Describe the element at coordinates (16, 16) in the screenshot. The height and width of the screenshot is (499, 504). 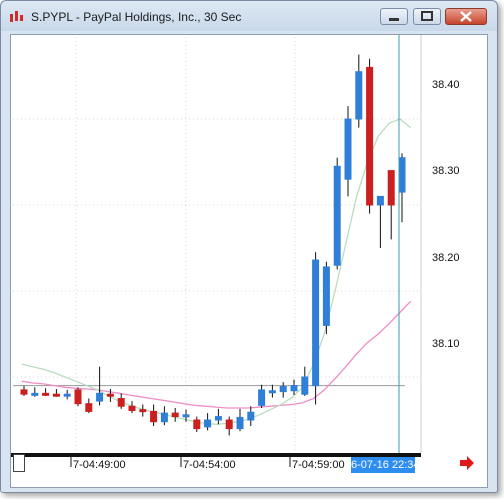
I see `chart-icon` at that location.